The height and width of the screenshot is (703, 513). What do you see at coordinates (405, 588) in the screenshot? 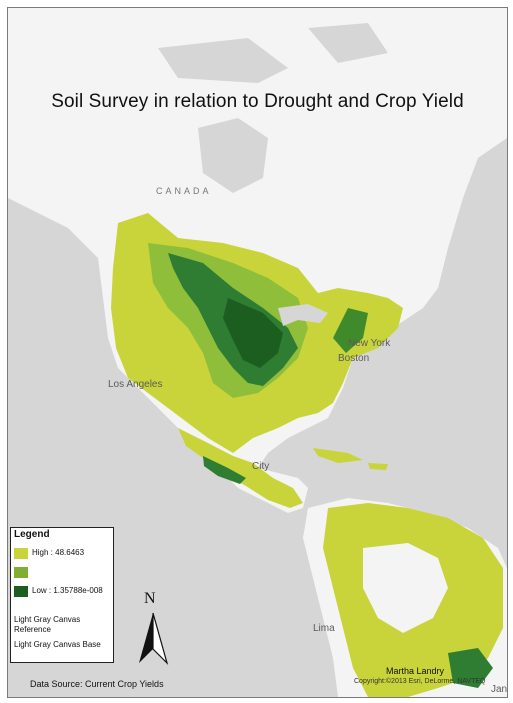
I see `crop-sa-gap` at bounding box center [405, 588].